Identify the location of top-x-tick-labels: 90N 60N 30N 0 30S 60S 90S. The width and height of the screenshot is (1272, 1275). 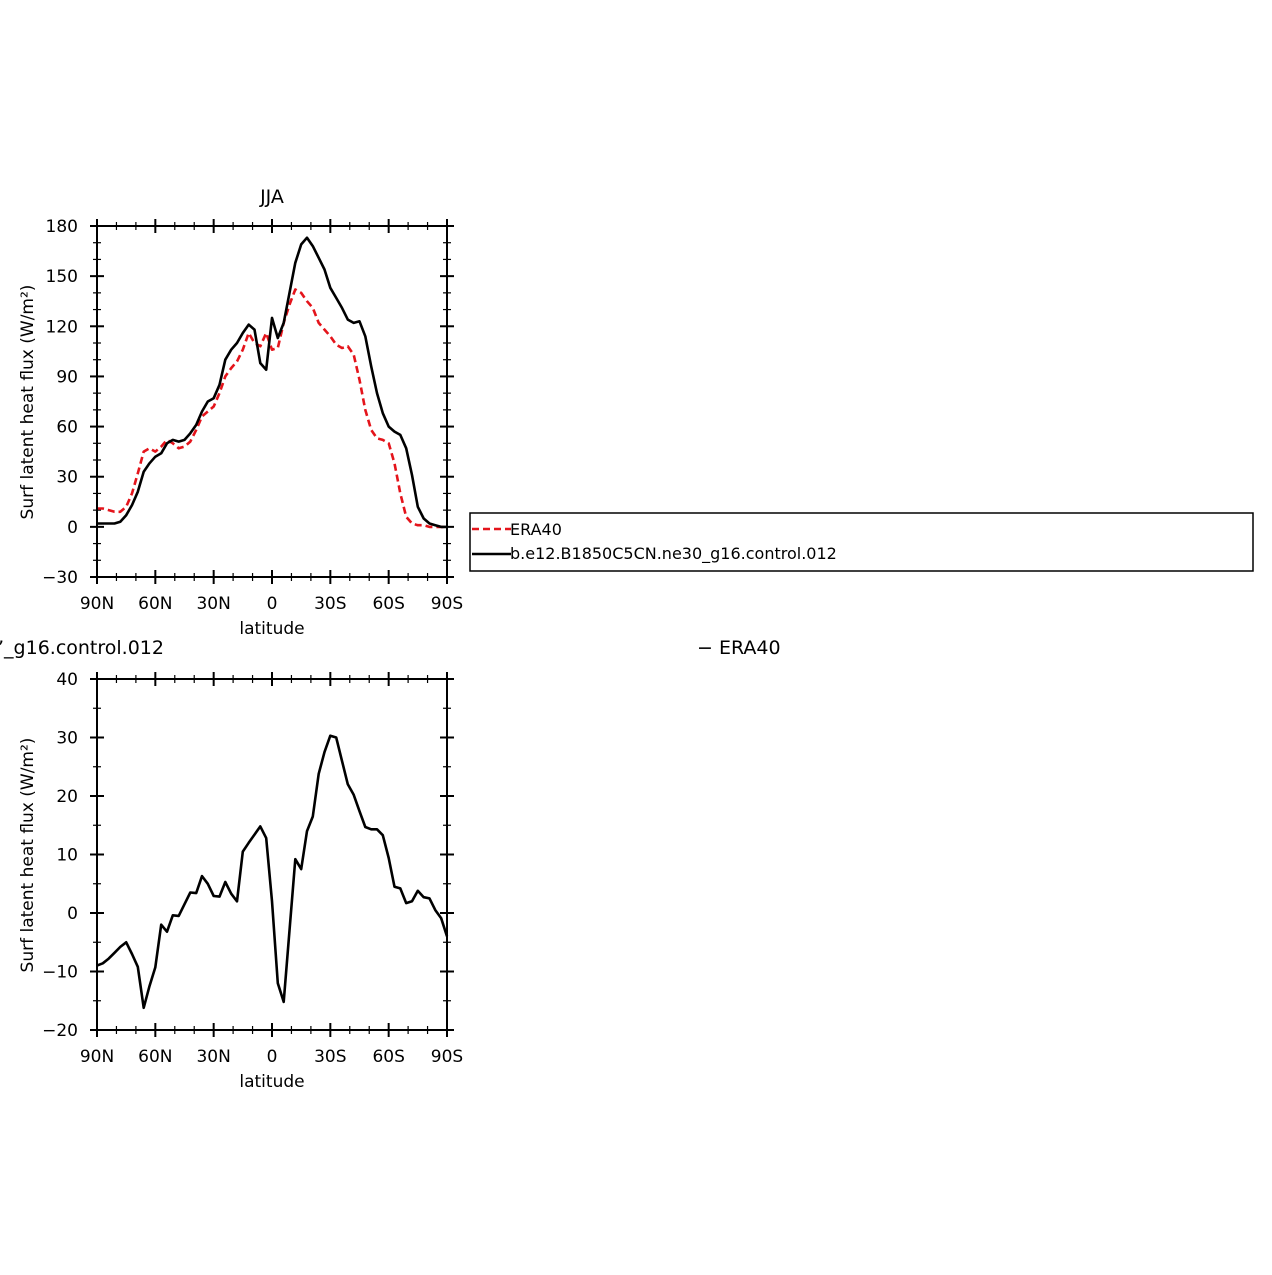
(271, 604).